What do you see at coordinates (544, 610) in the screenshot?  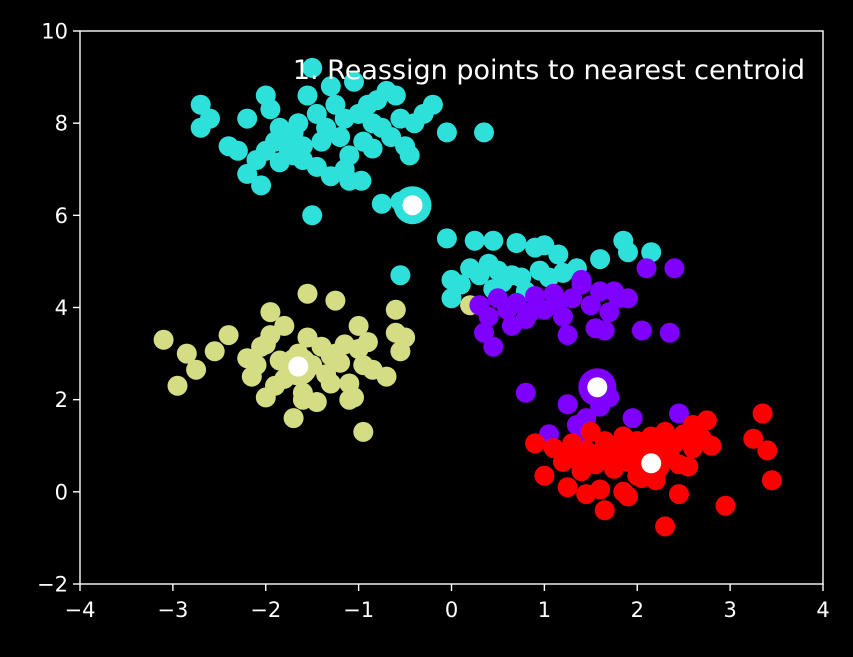 I see `x-tick-label: 1` at bounding box center [544, 610].